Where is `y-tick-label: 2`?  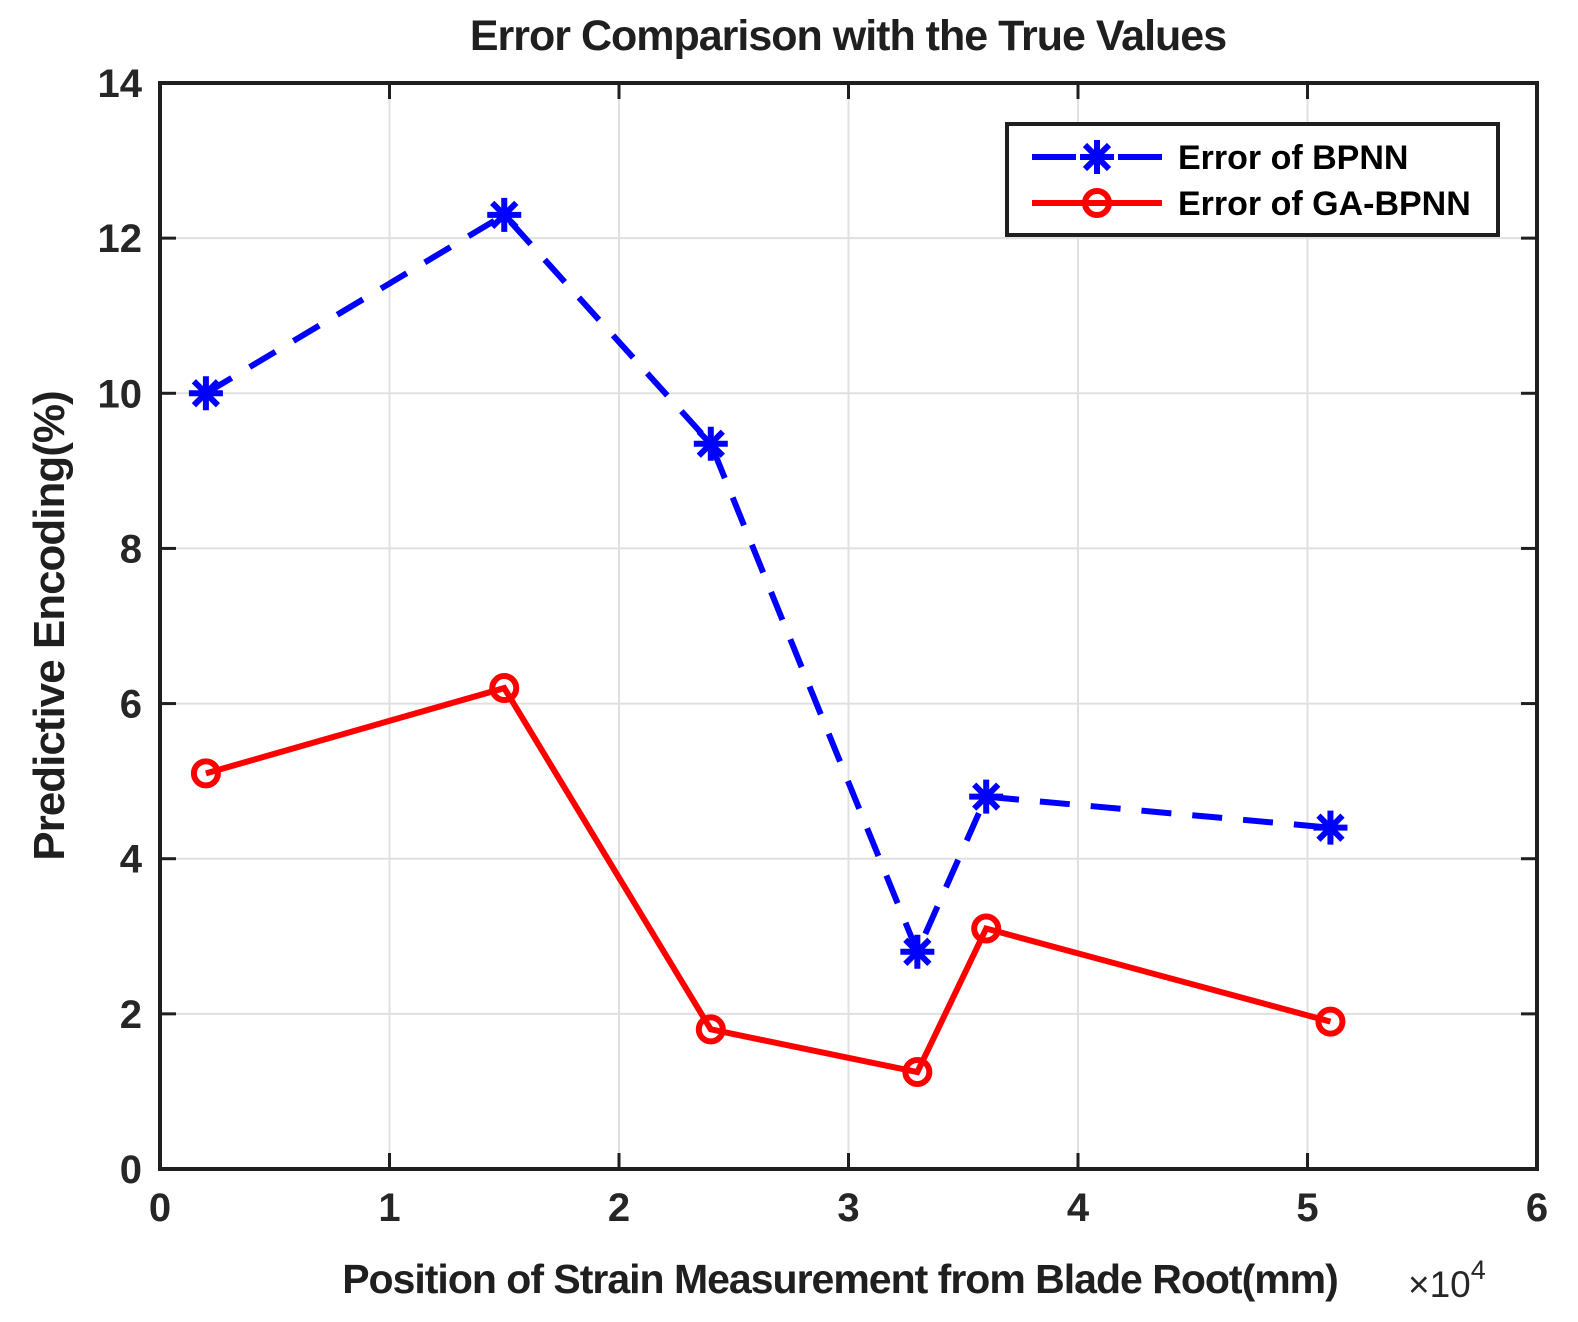 y-tick-label: 2 is located at coordinates (131, 1015).